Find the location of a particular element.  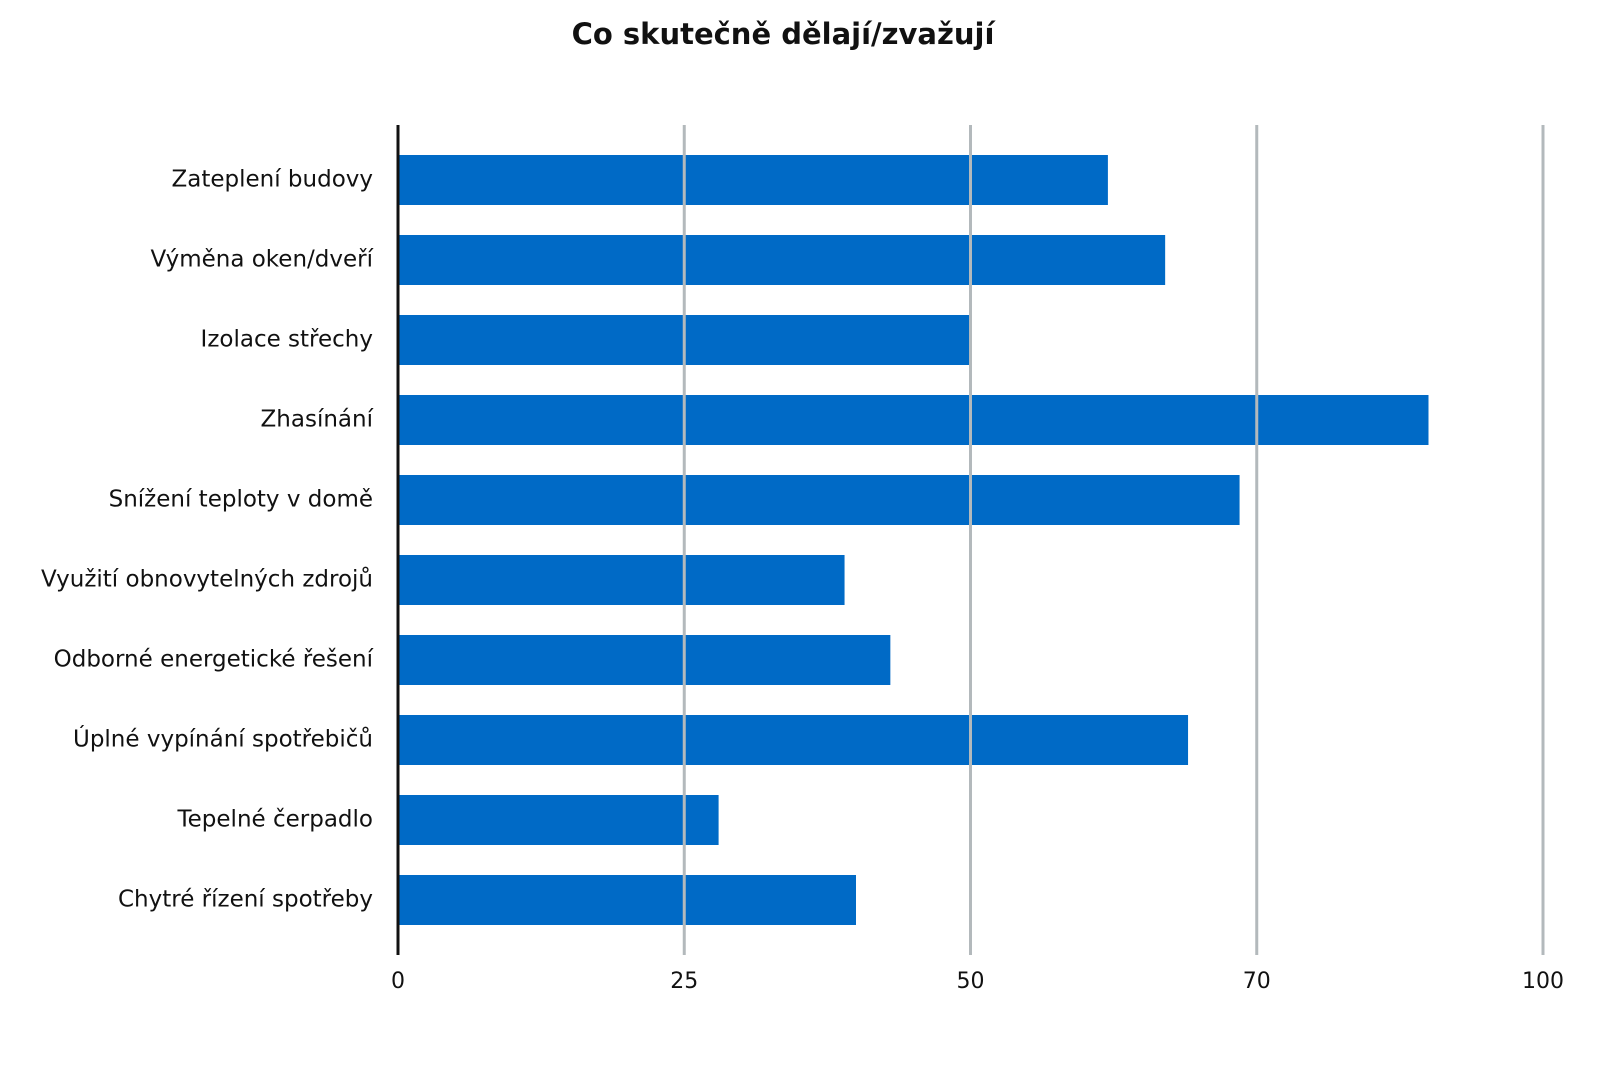

x-tick-label: 0 is located at coordinates (398, 981).